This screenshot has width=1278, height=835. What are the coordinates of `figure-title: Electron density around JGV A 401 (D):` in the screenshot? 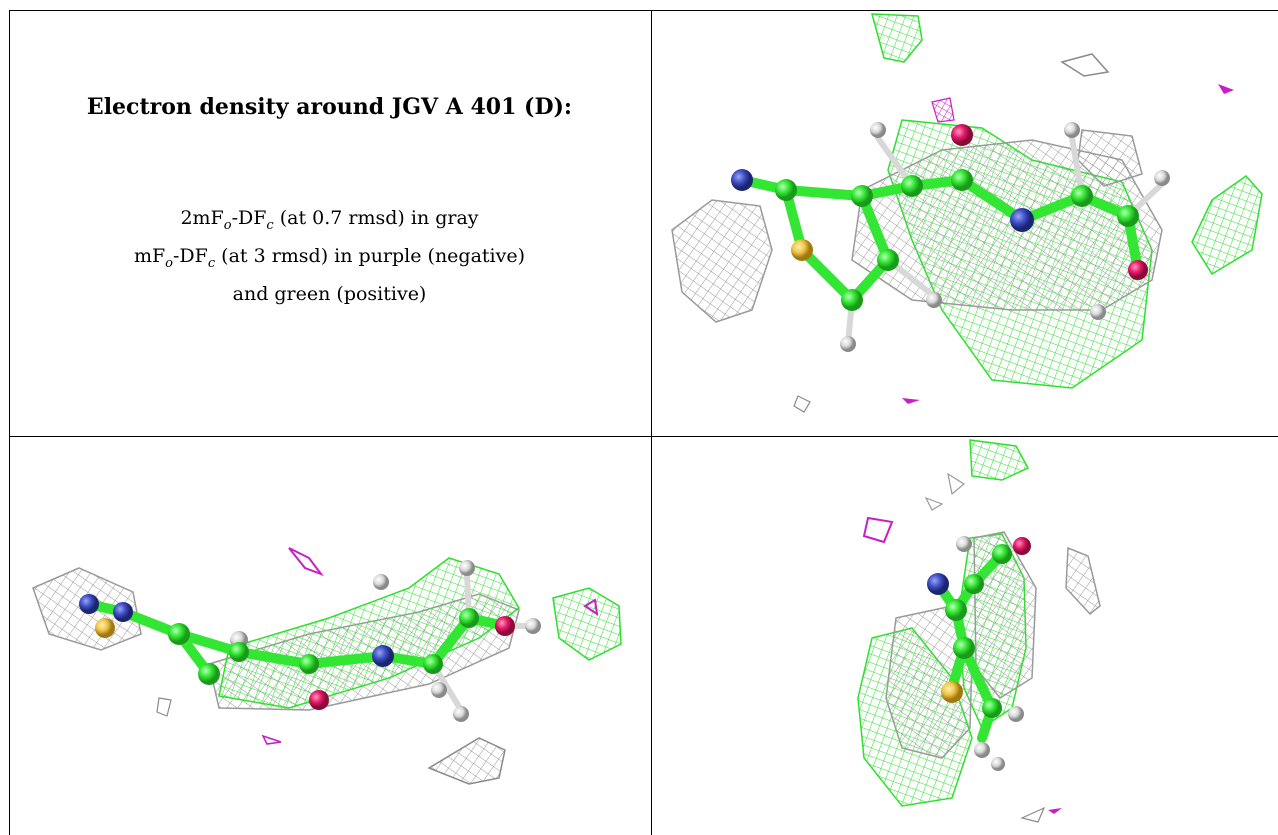 It's located at (329, 107).